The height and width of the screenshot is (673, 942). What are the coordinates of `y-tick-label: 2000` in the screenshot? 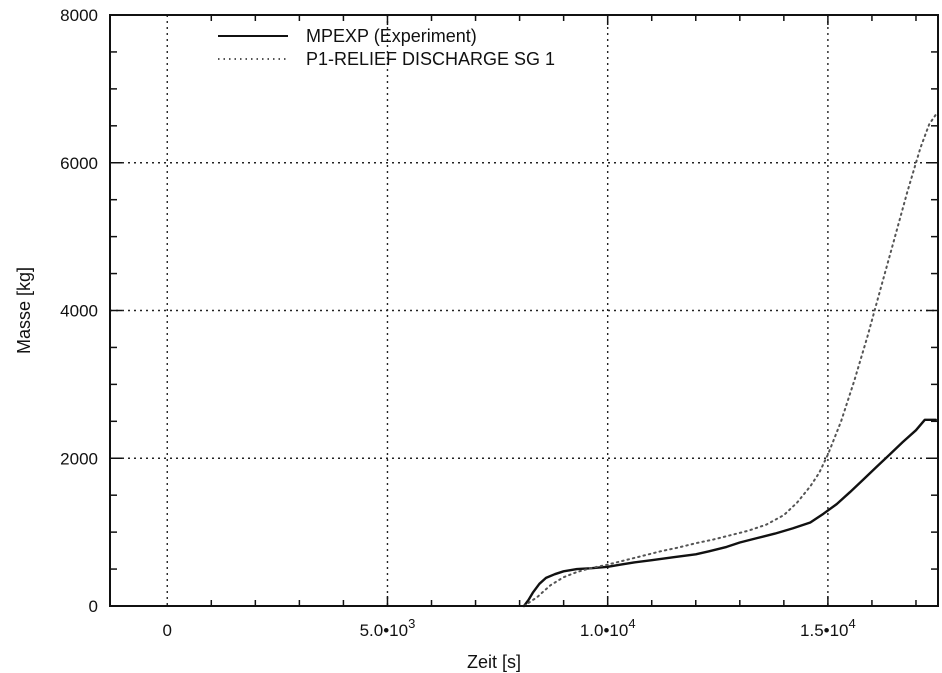 It's located at (79, 458).